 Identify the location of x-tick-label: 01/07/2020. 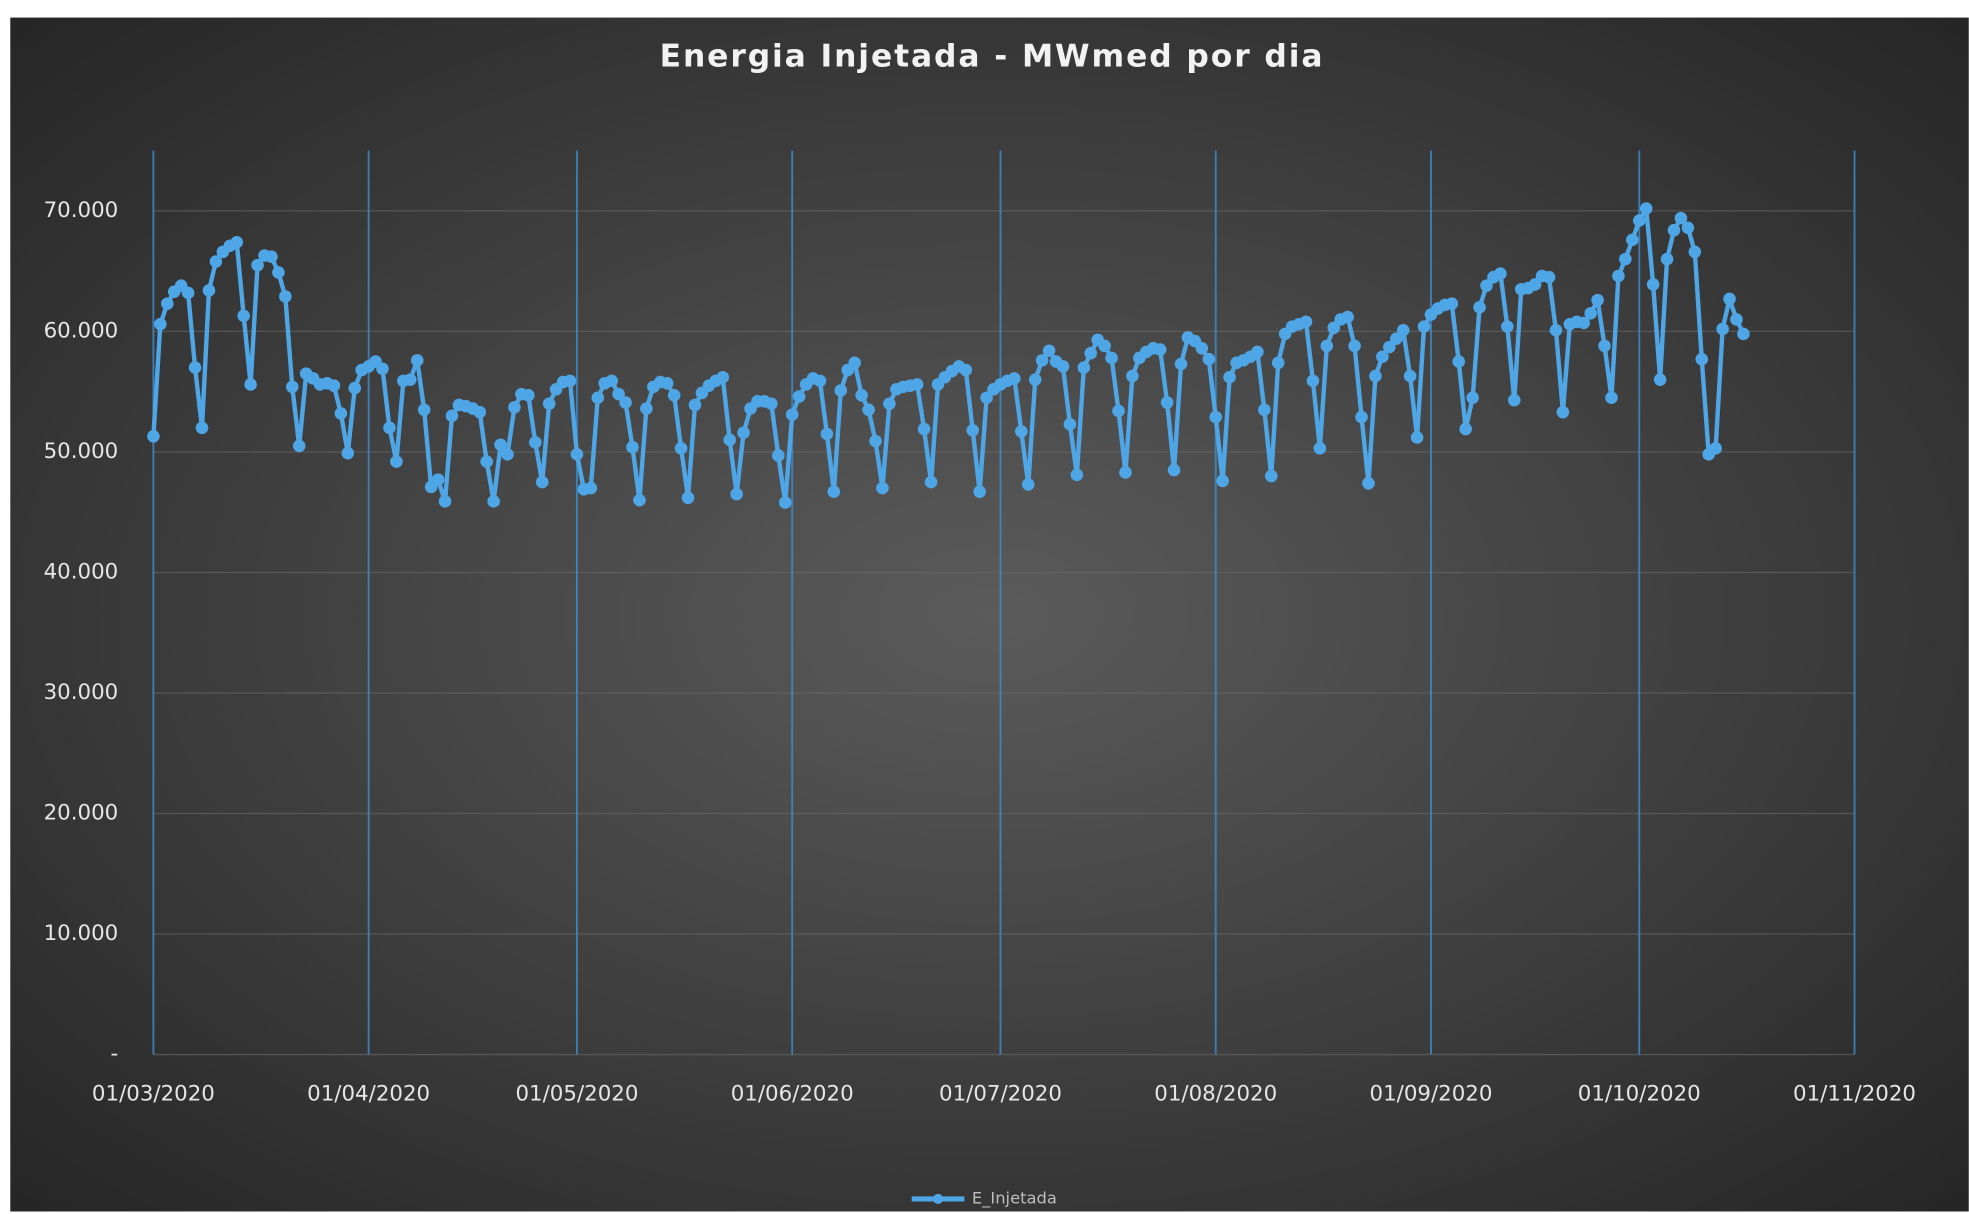
(1000, 1094).